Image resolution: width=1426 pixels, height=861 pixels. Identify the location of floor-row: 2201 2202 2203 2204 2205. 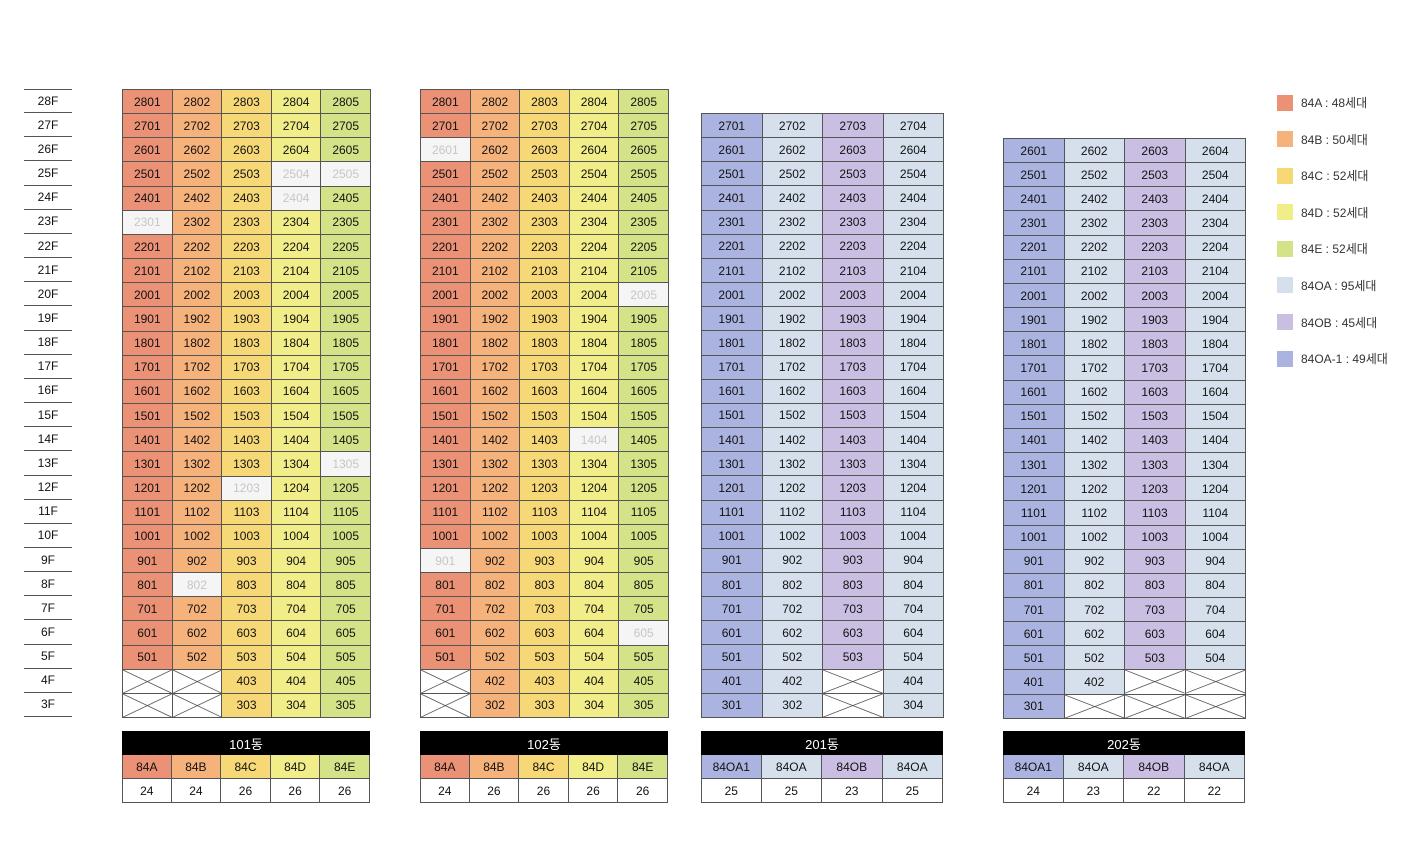
(545, 247).